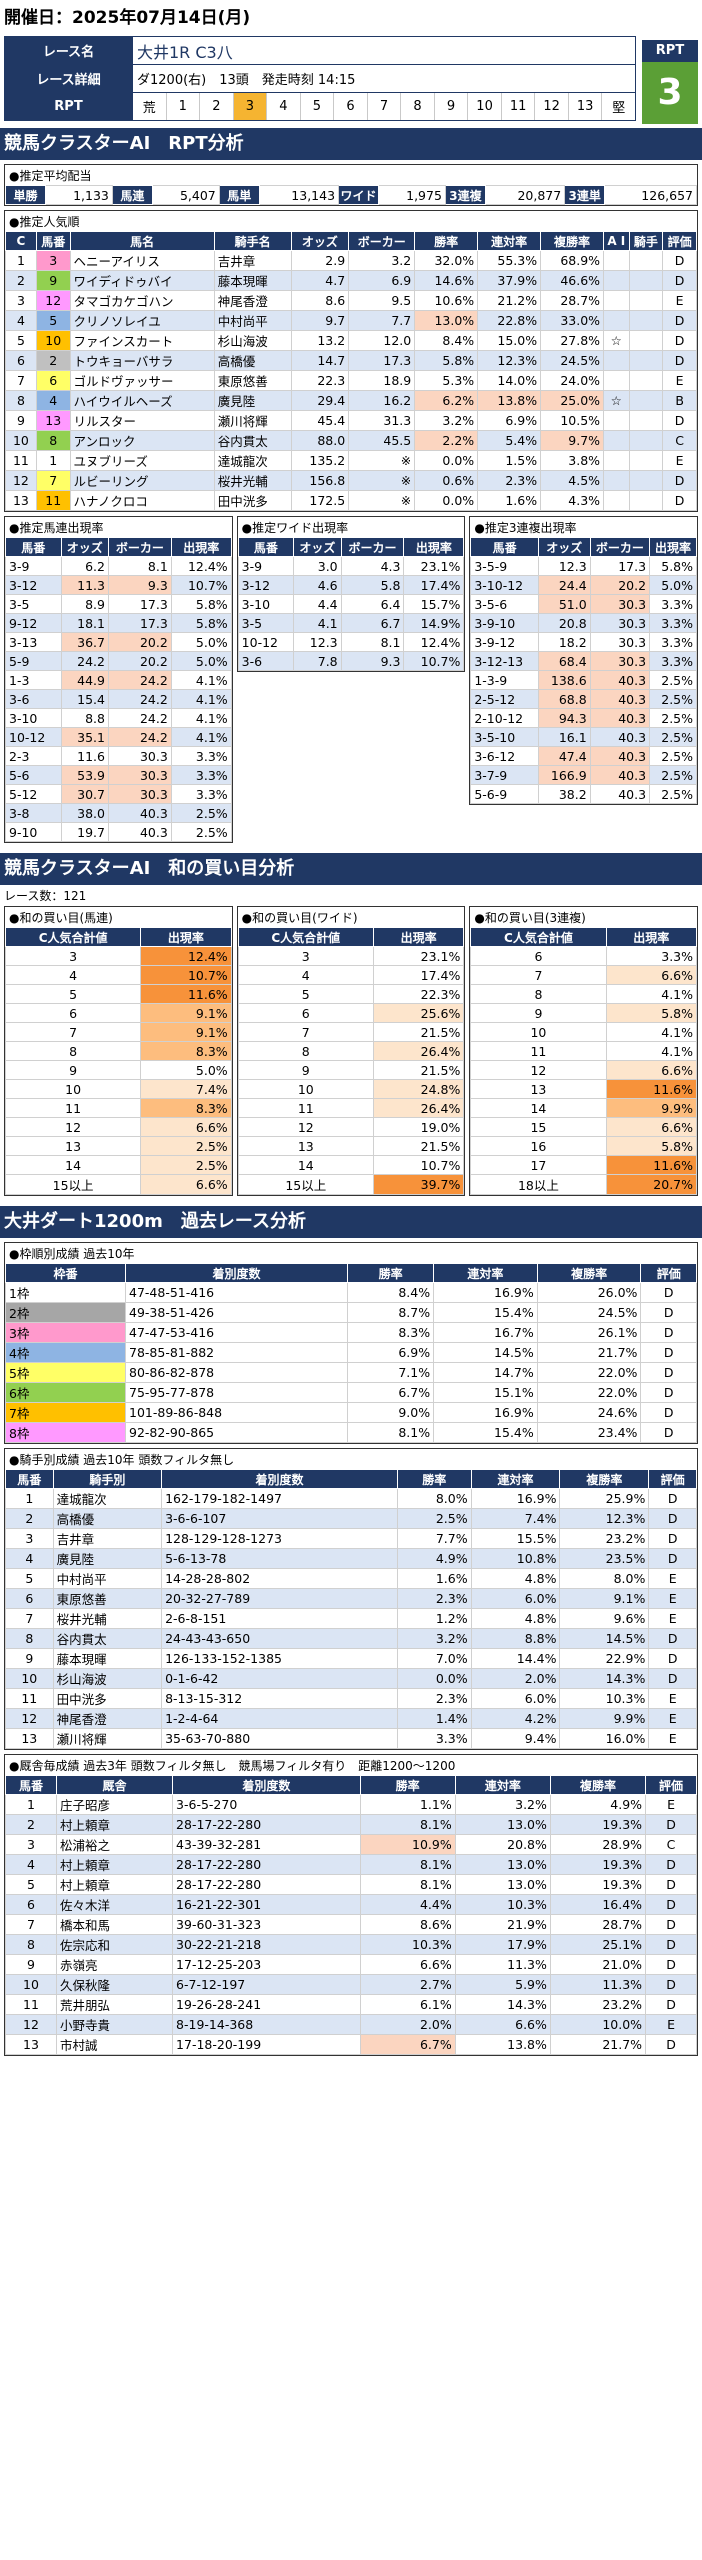 The image size is (702, 2560). What do you see at coordinates (21, 440) in the screenshot?
I see `table-cell: 10` at bounding box center [21, 440].